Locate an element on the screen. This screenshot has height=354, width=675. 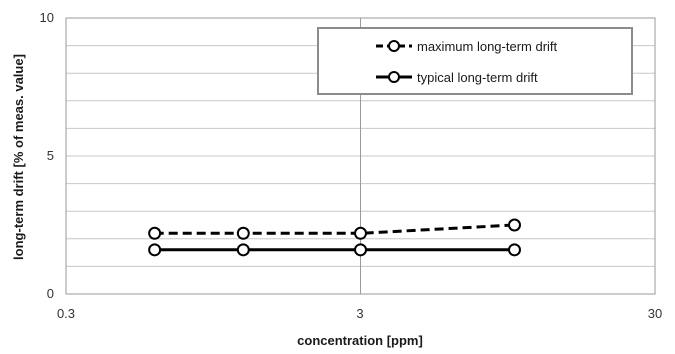
legend-box is located at coordinates (475, 61).